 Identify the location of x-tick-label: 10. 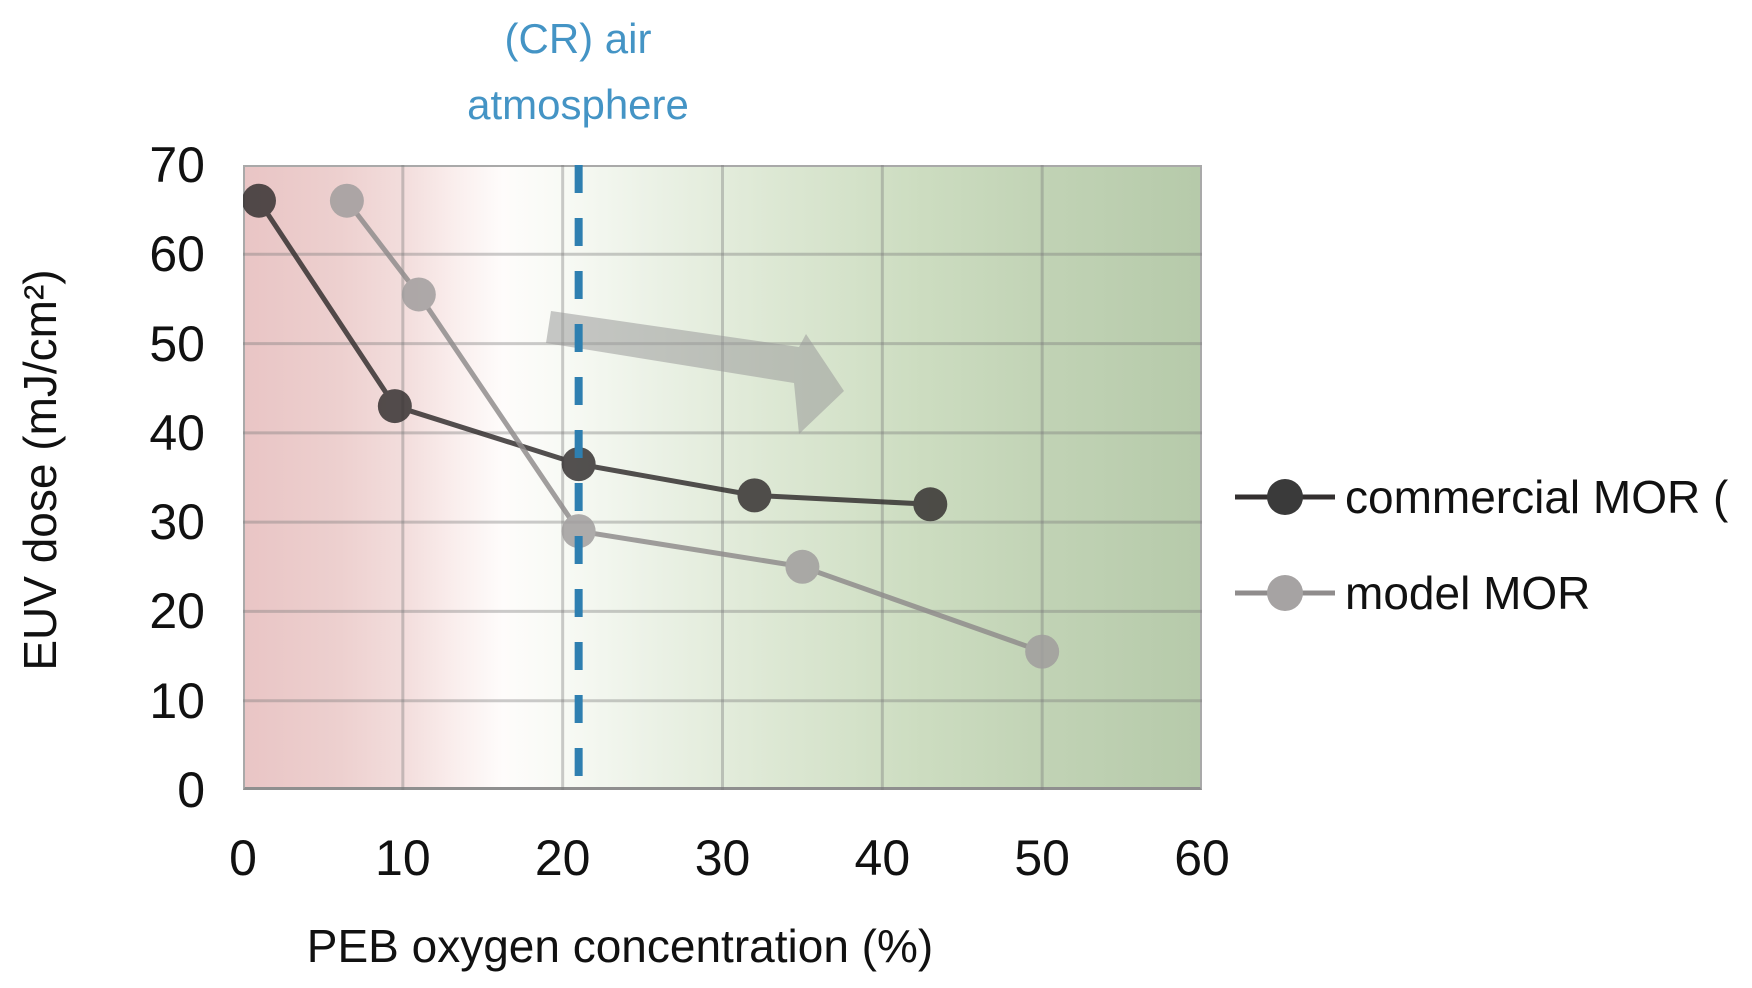
(403, 858).